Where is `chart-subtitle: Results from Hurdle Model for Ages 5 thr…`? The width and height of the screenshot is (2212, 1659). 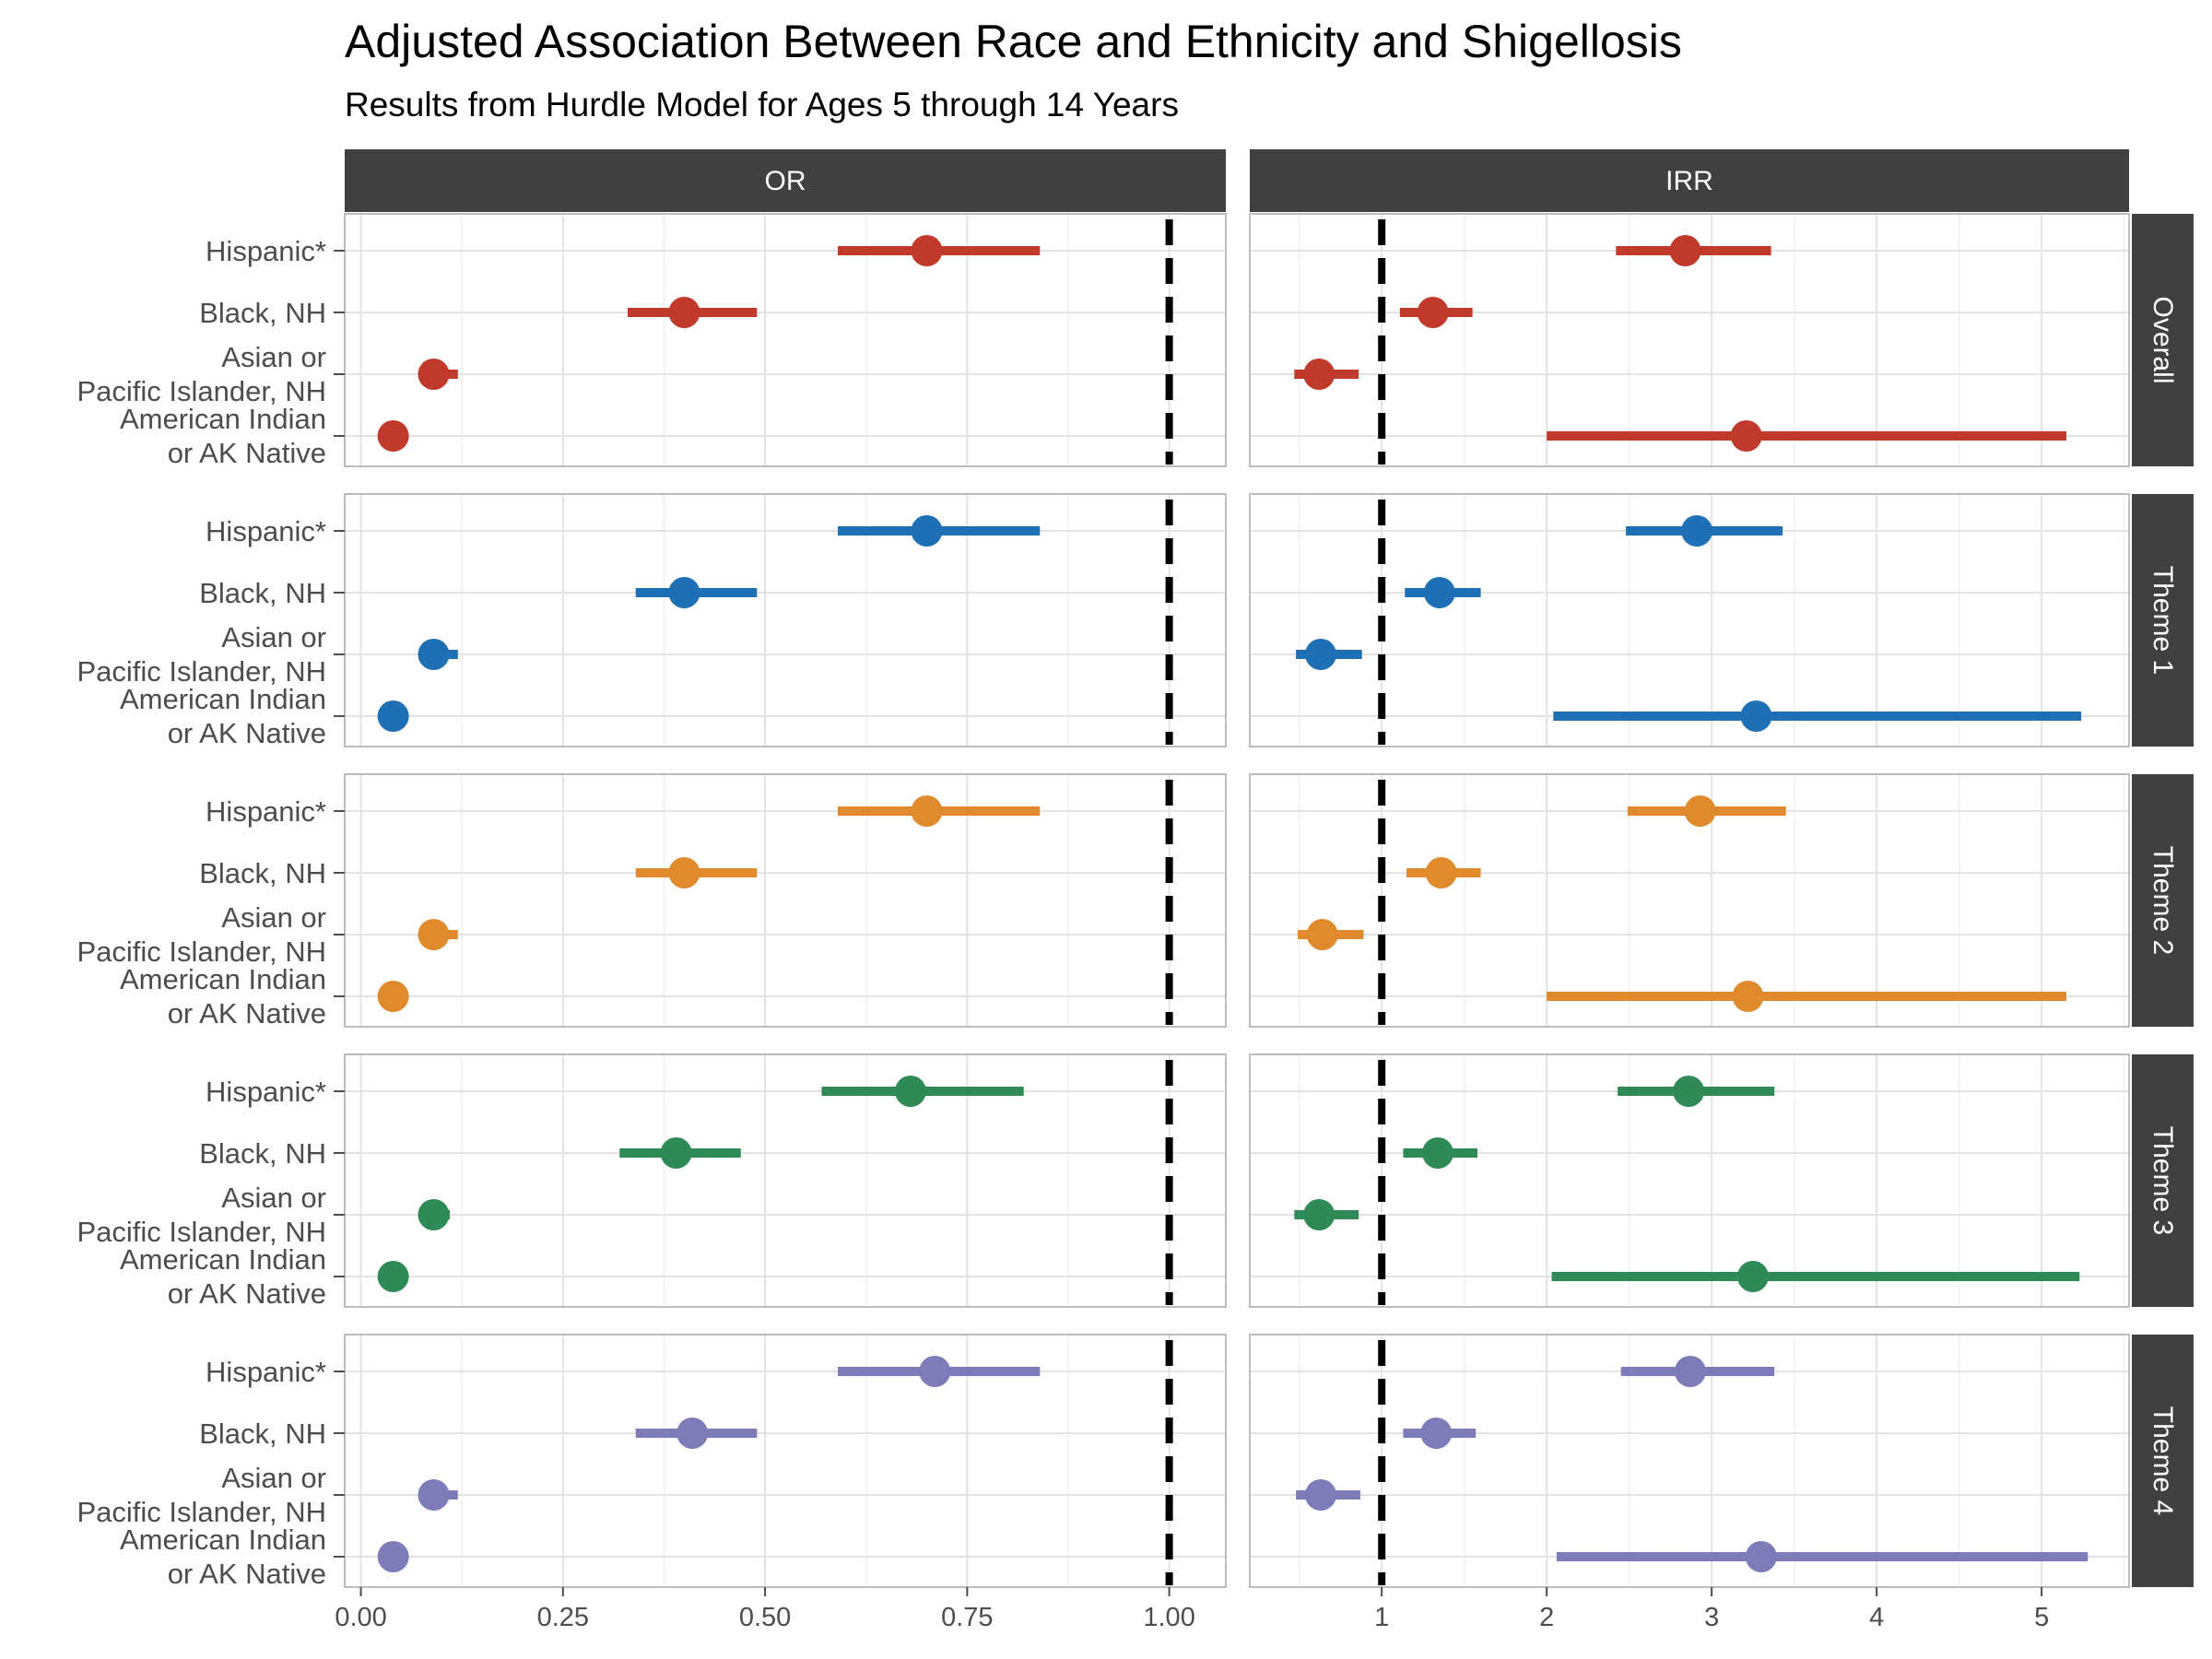
chart-subtitle: Results from Hurdle Model for Ages 5 thr… is located at coordinates (762, 105).